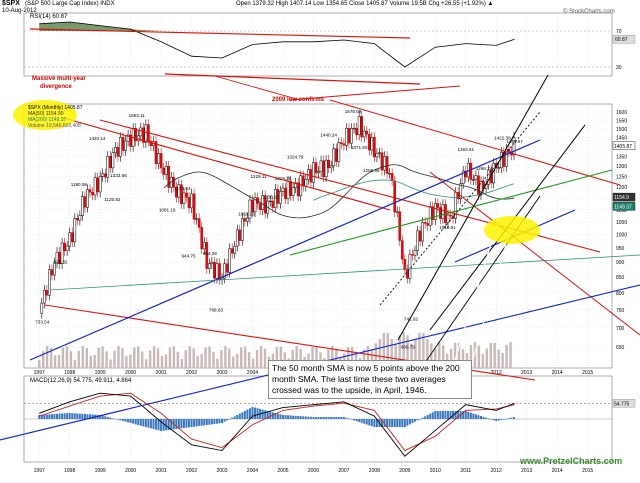 The height and width of the screenshot is (483, 640). What do you see at coordinates (19, 11) in the screenshot?
I see `chart-date: 10-Aug-2012` at bounding box center [19, 11].